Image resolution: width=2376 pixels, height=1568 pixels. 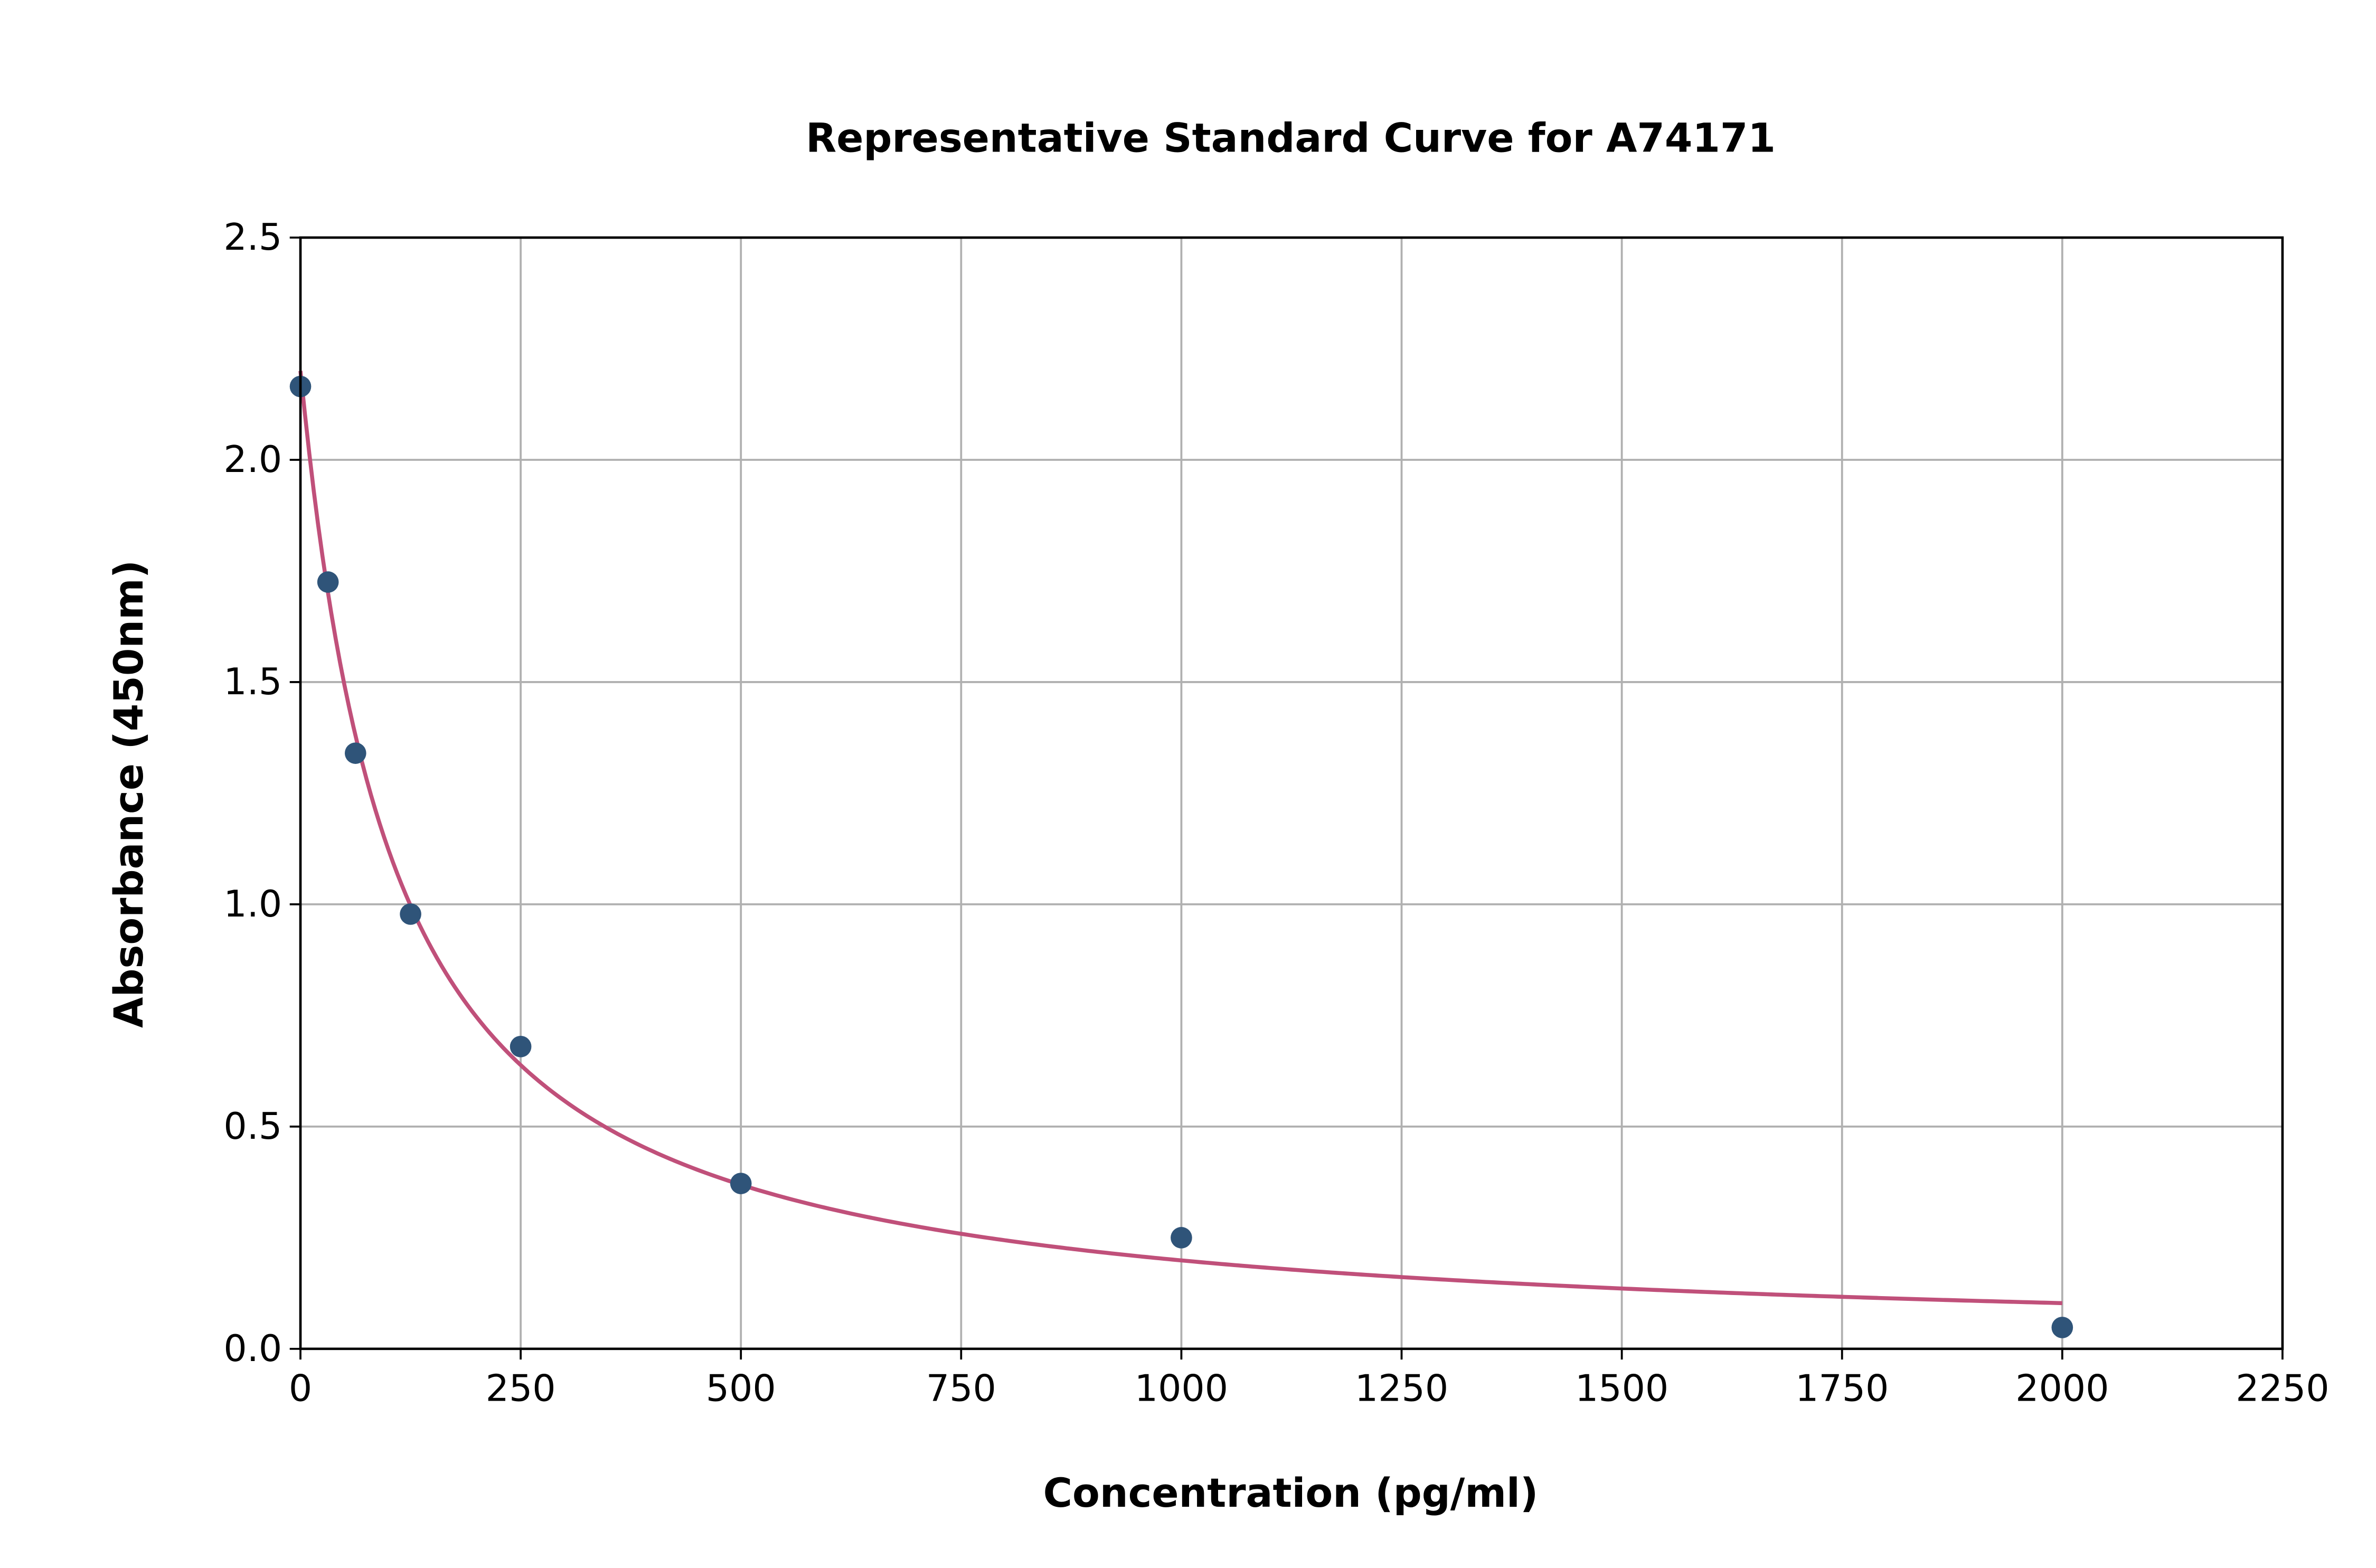 What do you see at coordinates (1402, 1388) in the screenshot?
I see `x-tick-label: 1250` at bounding box center [1402, 1388].